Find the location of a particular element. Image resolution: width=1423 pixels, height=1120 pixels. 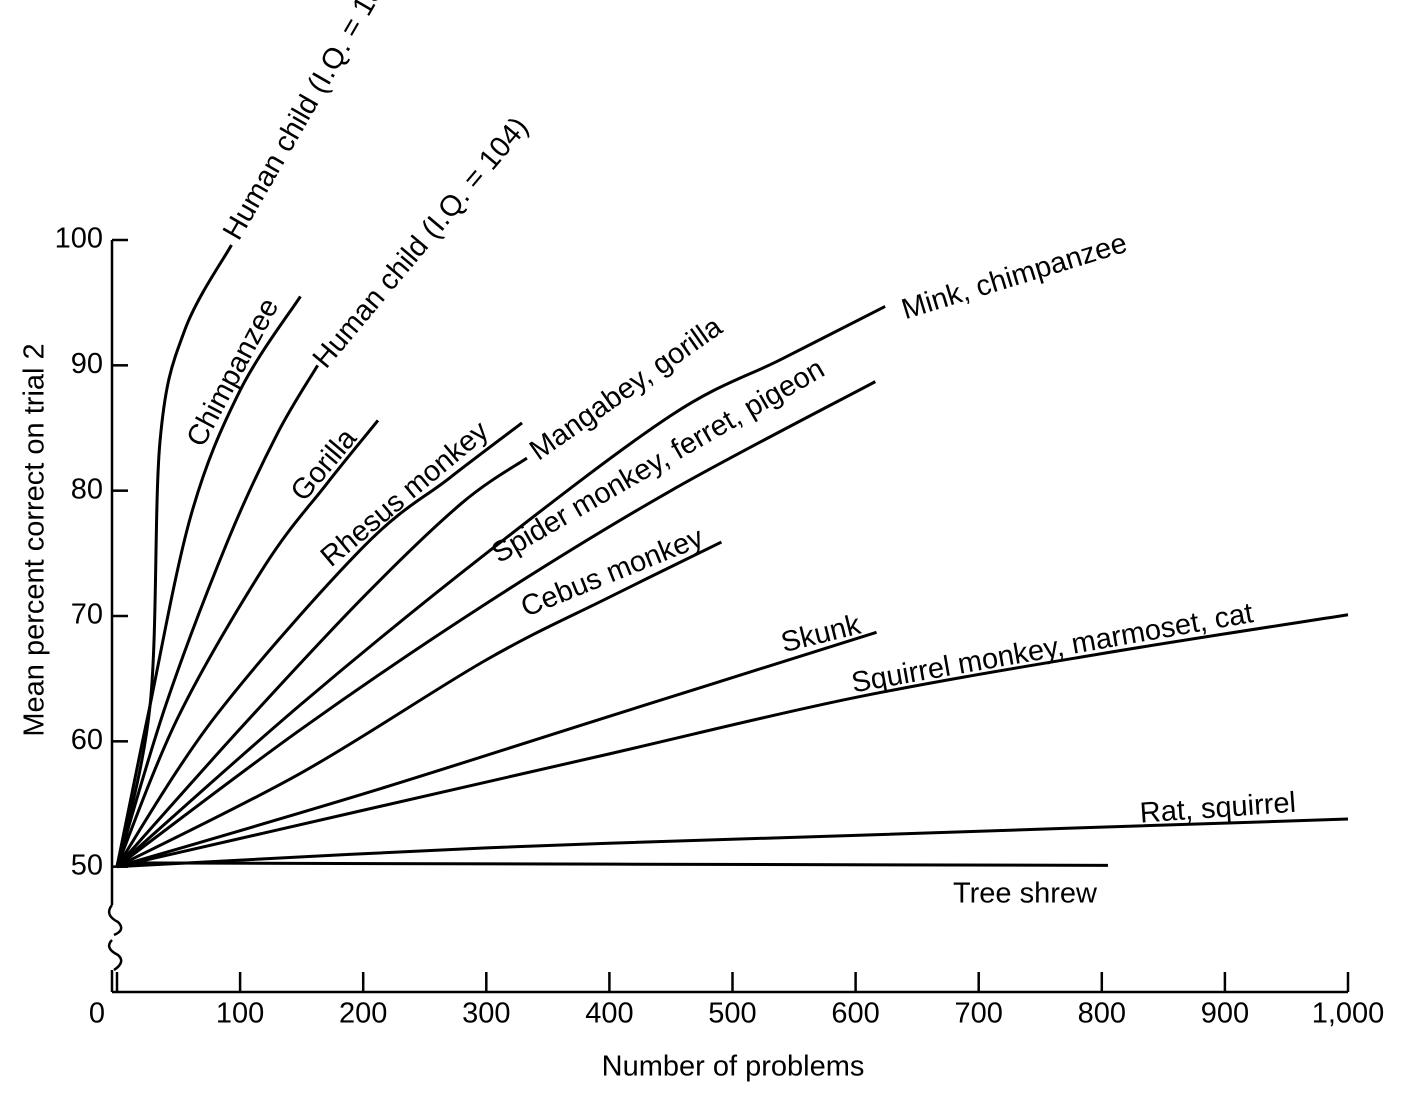

x-tick-label: 600 is located at coordinates (855, 1014).